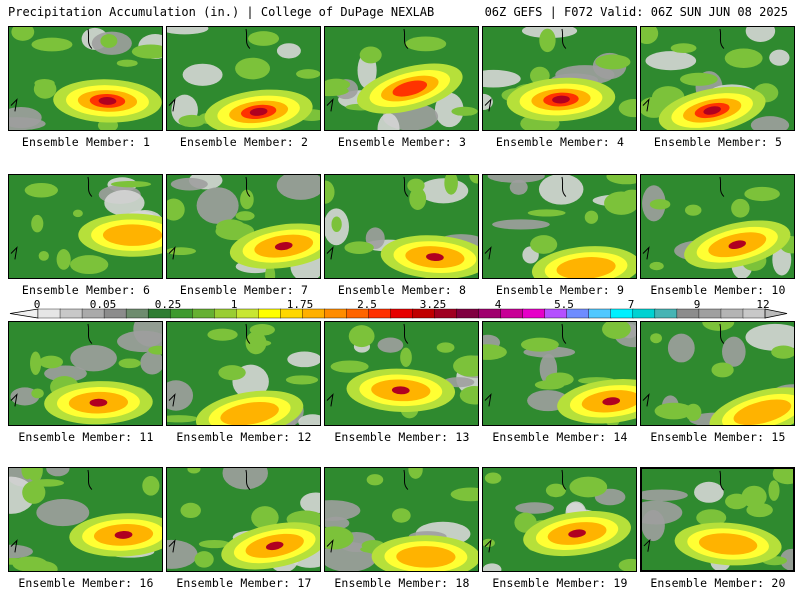 Image resolution: width=800 pixels, height=600 pixels. What do you see at coordinates (560, 290) in the screenshot?
I see `ensemble-member-label: Ensemble Member: 9` at bounding box center [560, 290].